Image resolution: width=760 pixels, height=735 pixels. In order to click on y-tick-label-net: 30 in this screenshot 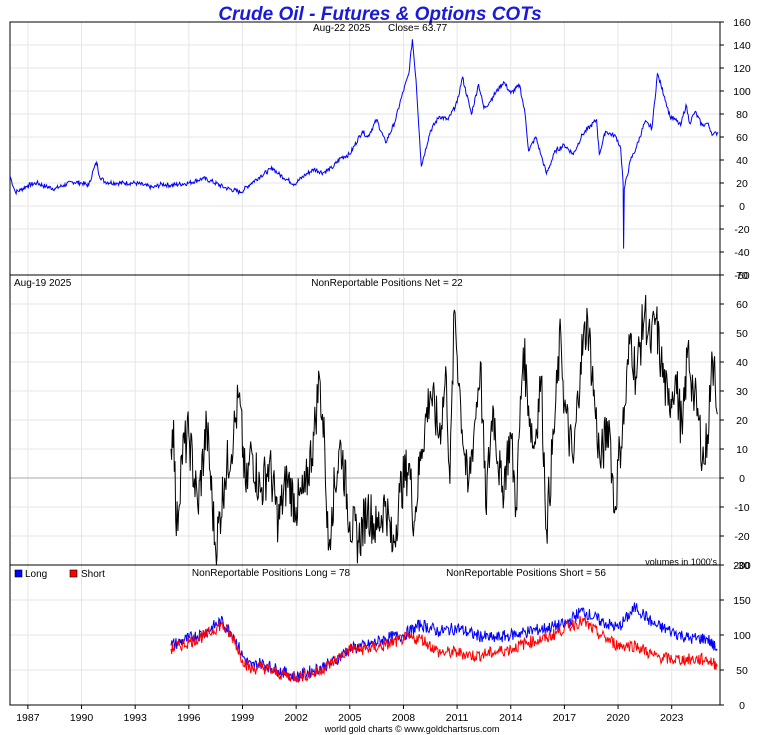, I will do `click(742, 392)`.